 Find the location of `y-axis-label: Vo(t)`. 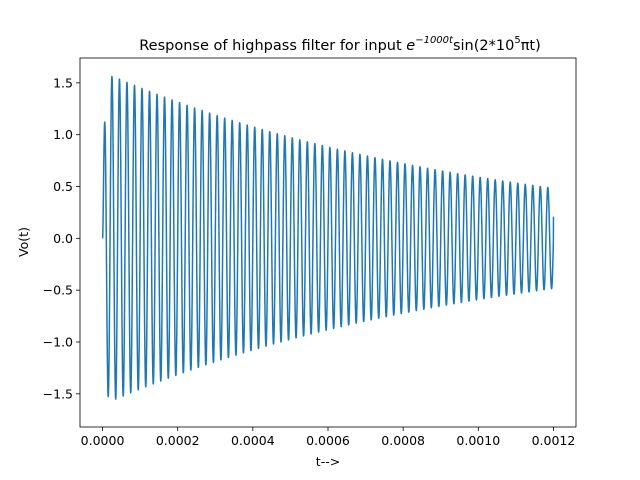

y-axis-label: Vo(t) is located at coordinates (23, 242).